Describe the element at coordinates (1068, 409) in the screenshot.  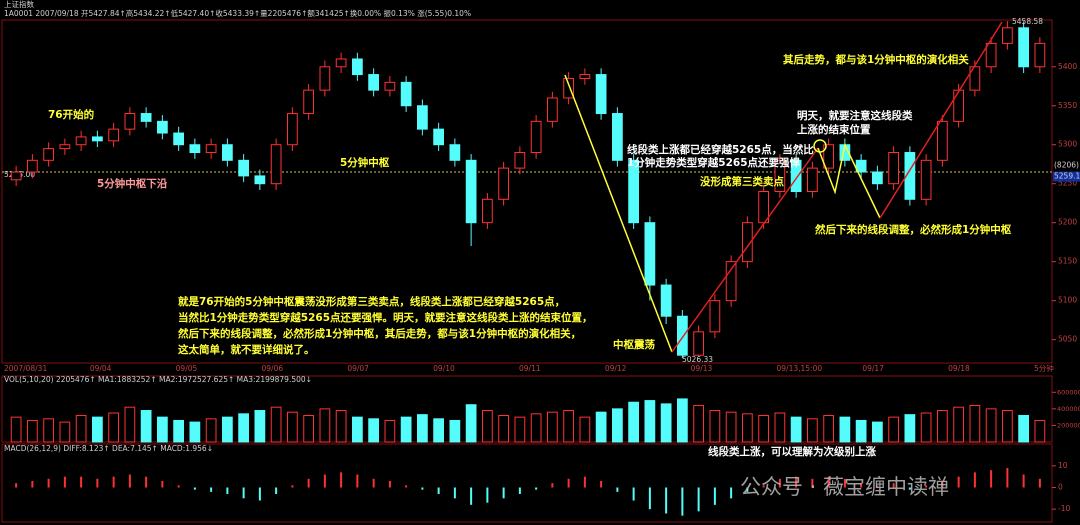
I see `volume-tick-label: 400000` at that location.